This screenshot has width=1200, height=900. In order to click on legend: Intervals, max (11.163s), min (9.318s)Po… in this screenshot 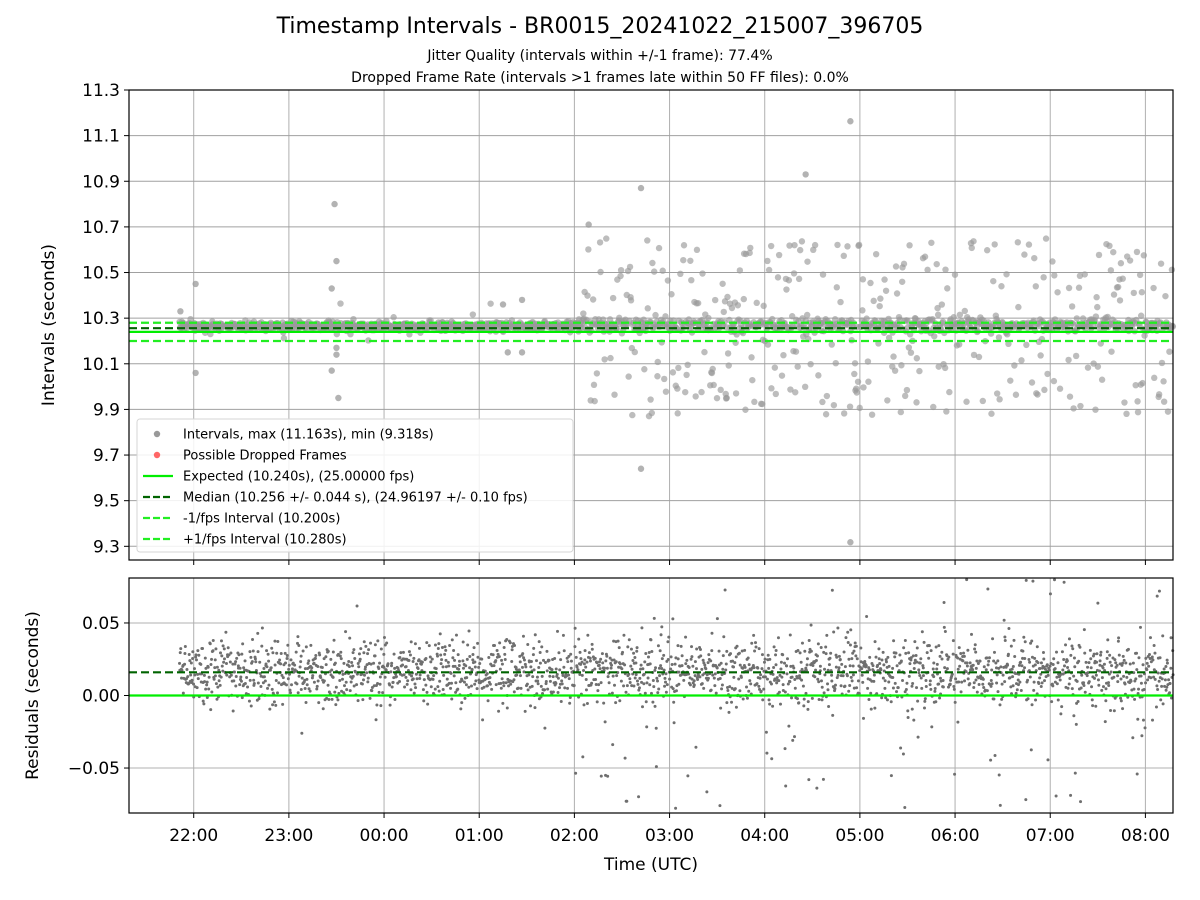, I will do `click(355, 485)`.